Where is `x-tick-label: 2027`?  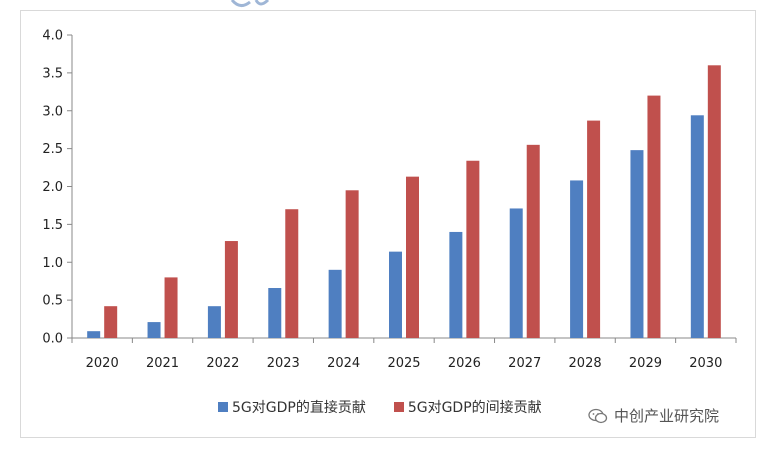
x-tick-label: 2027 is located at coordinates (524, 363).